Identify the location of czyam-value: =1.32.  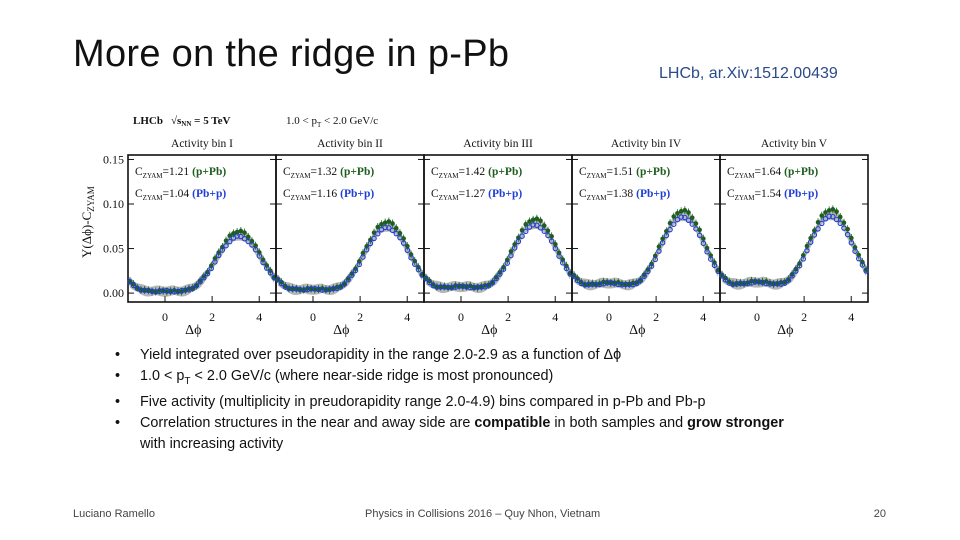
(324, 172).